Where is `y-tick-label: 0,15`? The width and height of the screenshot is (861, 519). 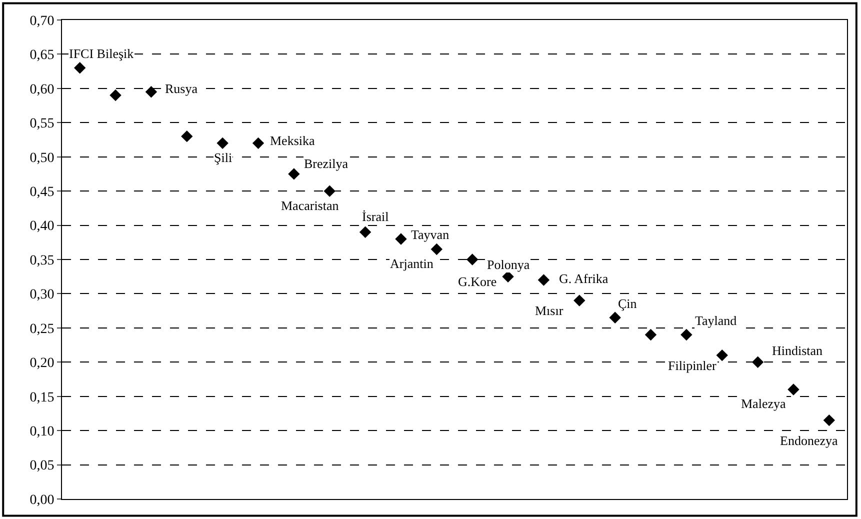
y-tick-label: 0,15 is located at coordinates (42, 398).